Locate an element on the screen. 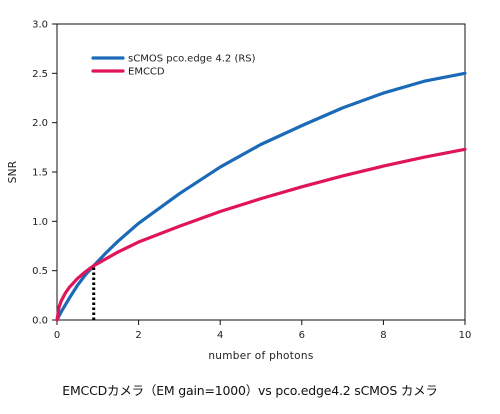 This screenshot has height=414, width=500. x-tick-label: 2 is located at coordinates (138, 335).